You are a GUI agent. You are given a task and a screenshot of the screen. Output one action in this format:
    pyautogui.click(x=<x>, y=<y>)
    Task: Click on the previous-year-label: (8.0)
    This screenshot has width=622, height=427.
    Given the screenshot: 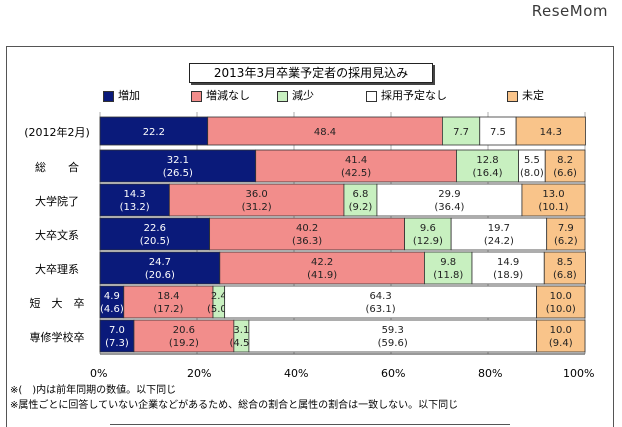 What is the action you would take?
    pyautogui.click(x=532, y=173)
    